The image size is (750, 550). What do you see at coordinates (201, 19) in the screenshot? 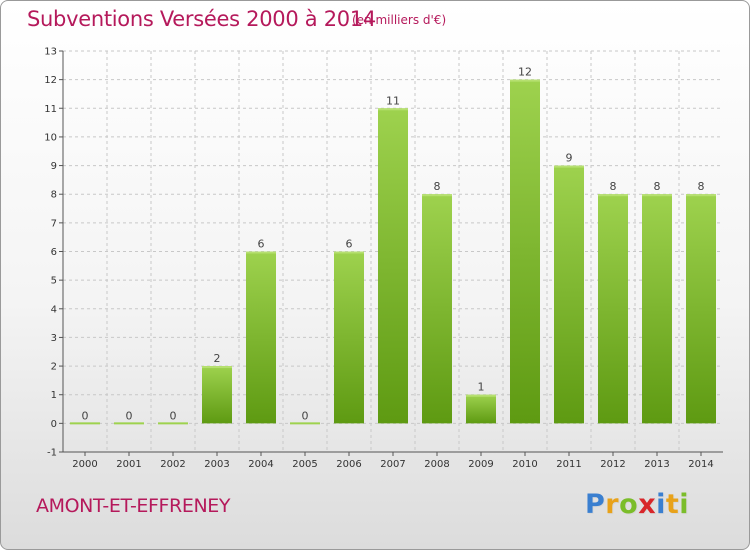
I see `chart-title: Subventions Versées 2000 à 2014` at bounding box center [201, 19].